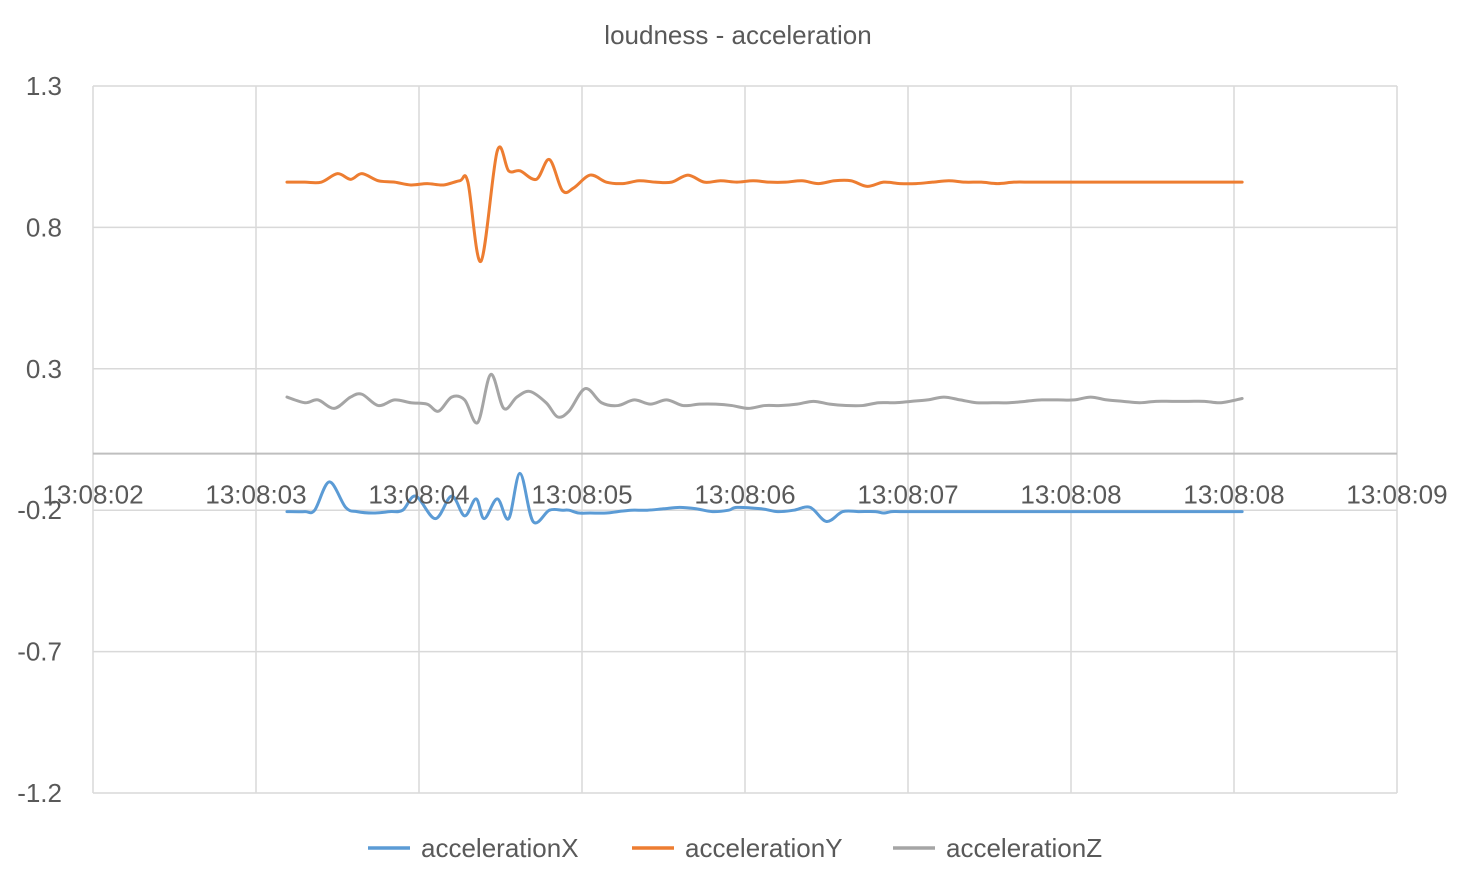  What do you see at coordinates (500, 848) in the screenshot?
I see `legend-label: accelerationX` at bounding box center [500, 848].